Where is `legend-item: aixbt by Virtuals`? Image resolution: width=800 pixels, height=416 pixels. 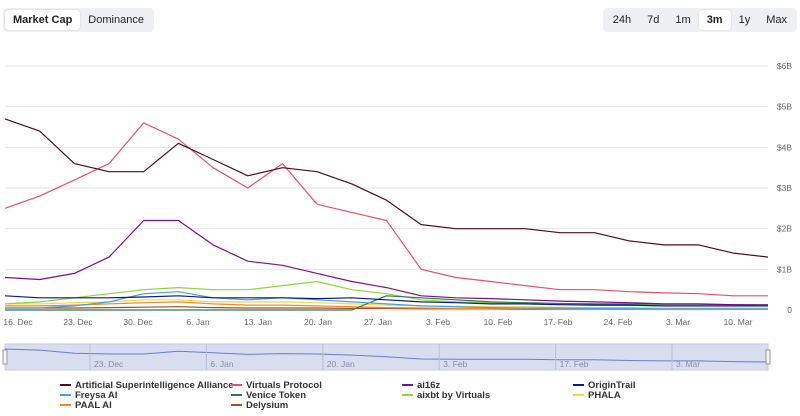
legend-item: aixbt by Virtuals is located at coordinates (446, 395).